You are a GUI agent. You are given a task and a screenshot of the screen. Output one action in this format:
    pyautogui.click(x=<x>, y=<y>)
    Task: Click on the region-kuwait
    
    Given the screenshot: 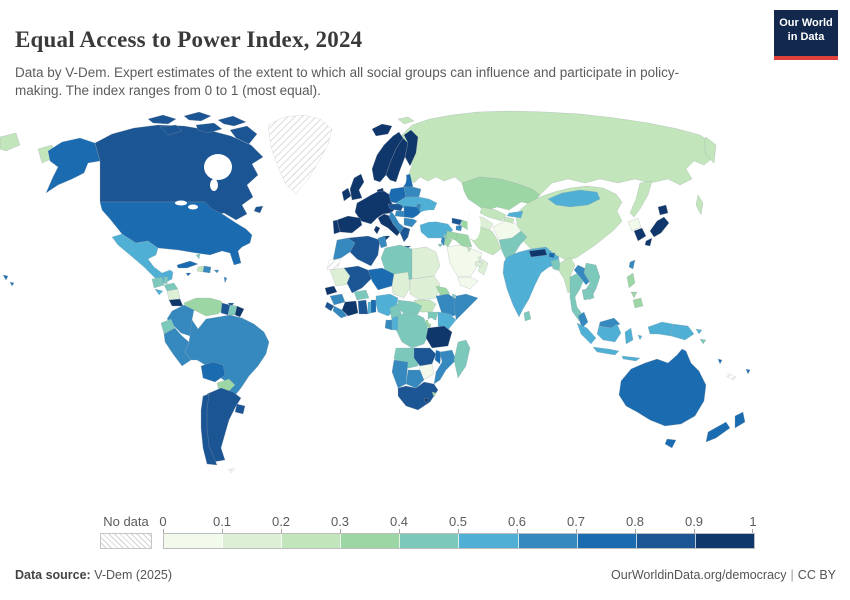 What is the action you would take?
    pyautogui.click(x=469, y=249)
    